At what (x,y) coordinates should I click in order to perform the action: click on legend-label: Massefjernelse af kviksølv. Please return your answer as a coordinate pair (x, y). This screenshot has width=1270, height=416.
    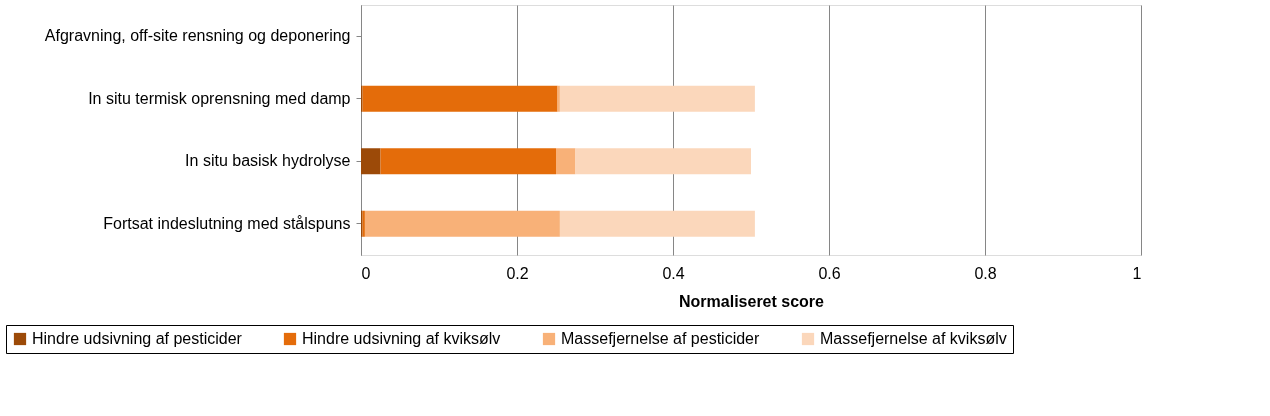
    Looking at the image, I should click on (913, 338).